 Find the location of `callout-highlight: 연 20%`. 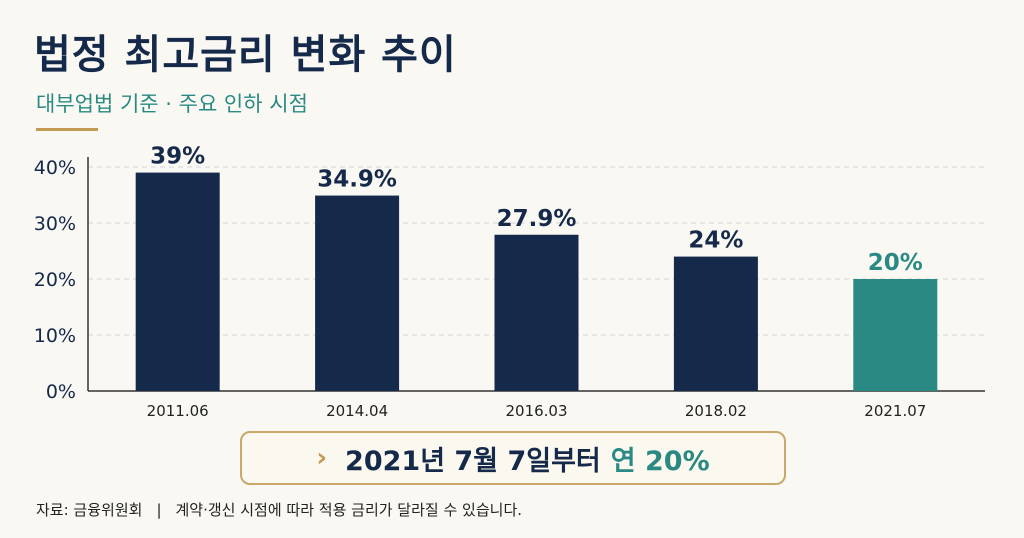

callout-highlight: 연 20% is located at coordinates (660, 461).